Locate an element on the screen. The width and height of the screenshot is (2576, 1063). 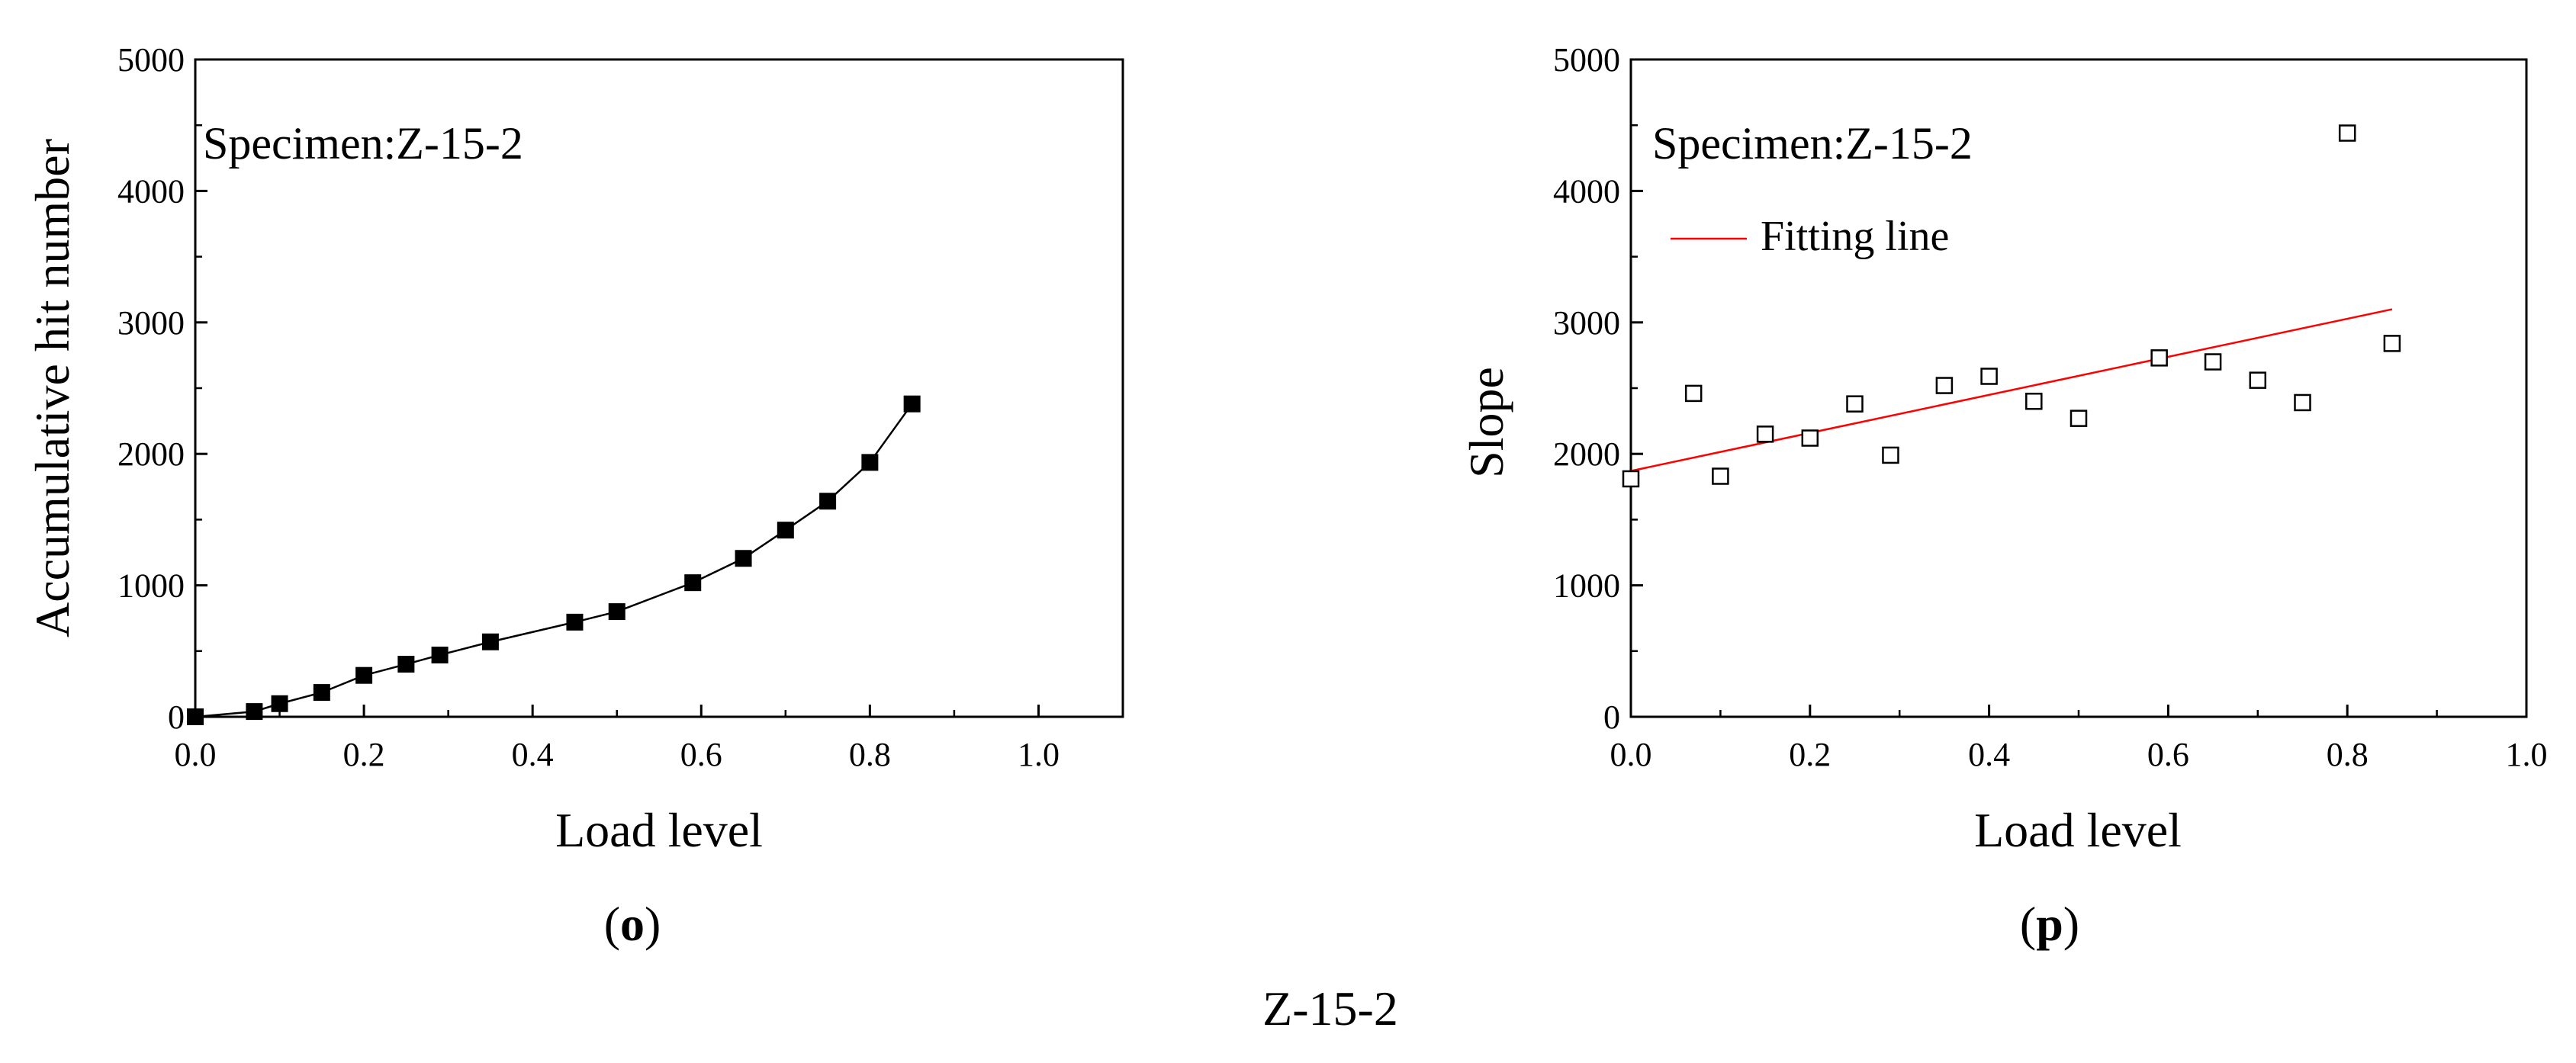
annotation-p: Specimen:Z-15-2 is located at coordinates (1813, 143).